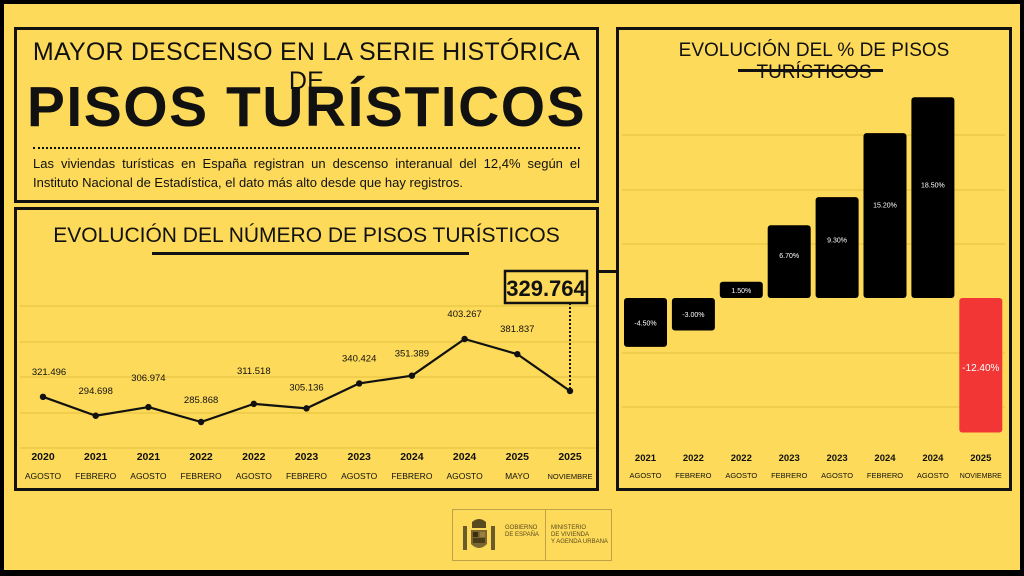 This screenshot has height=576, width=1024. I want to click on headline: MAYOR DESCENSO EN LA SERIE HISTÓRICA DE, so click(306, 66).